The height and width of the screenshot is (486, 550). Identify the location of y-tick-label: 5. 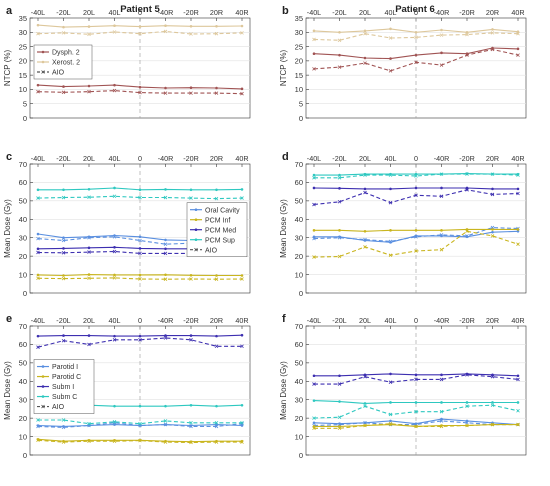
(301, 104).